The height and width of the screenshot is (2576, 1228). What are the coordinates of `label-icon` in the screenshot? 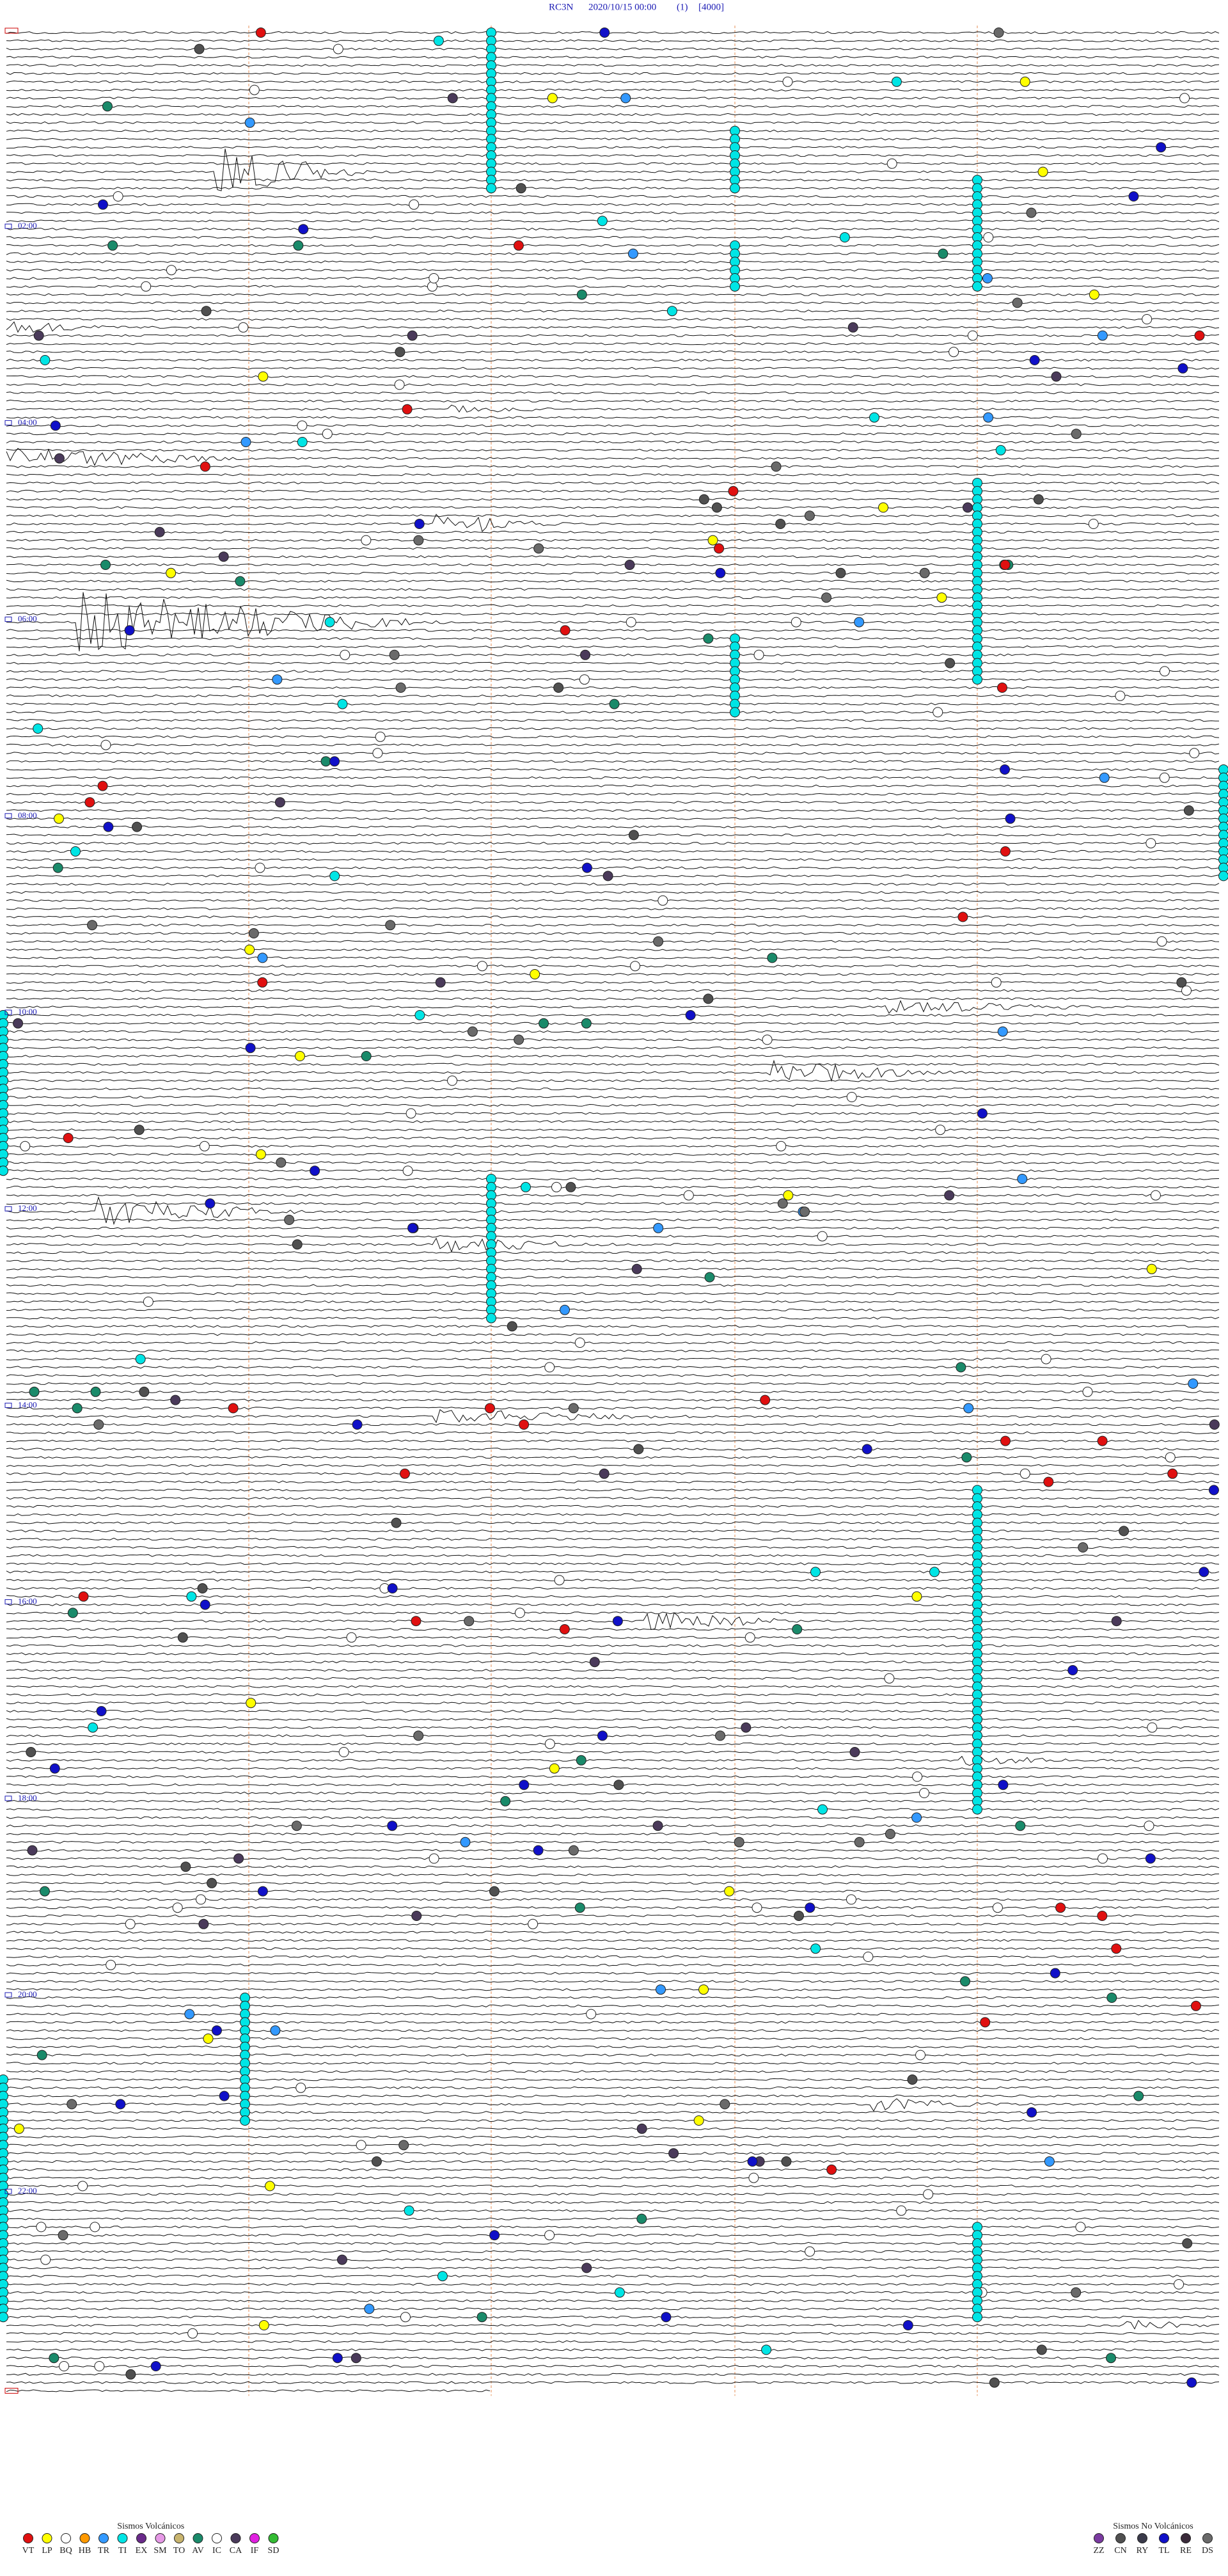 It's located at (8, 422).